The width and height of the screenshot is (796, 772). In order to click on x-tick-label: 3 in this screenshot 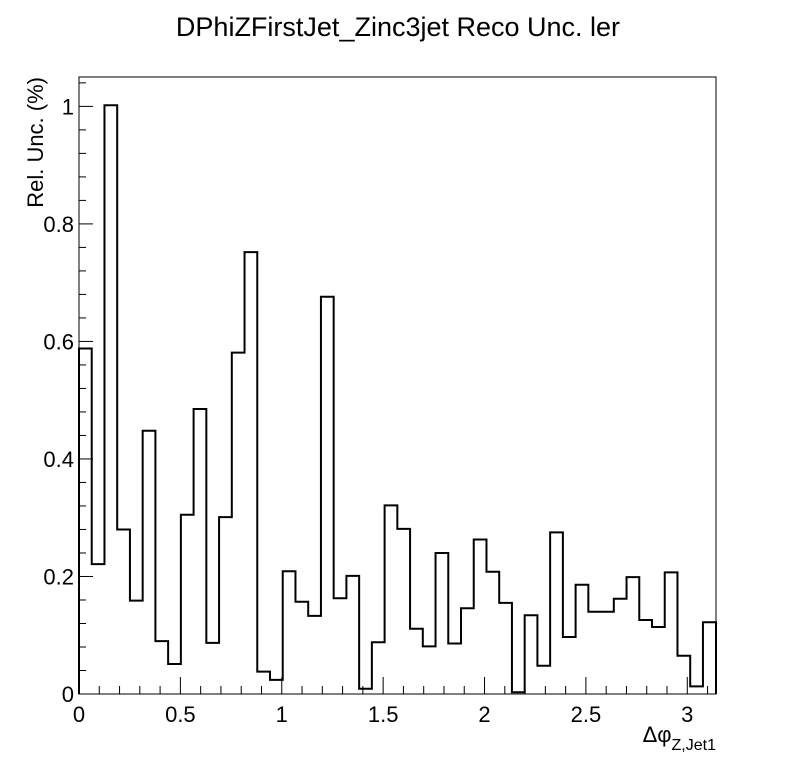, I will do `click(687, 714)`.